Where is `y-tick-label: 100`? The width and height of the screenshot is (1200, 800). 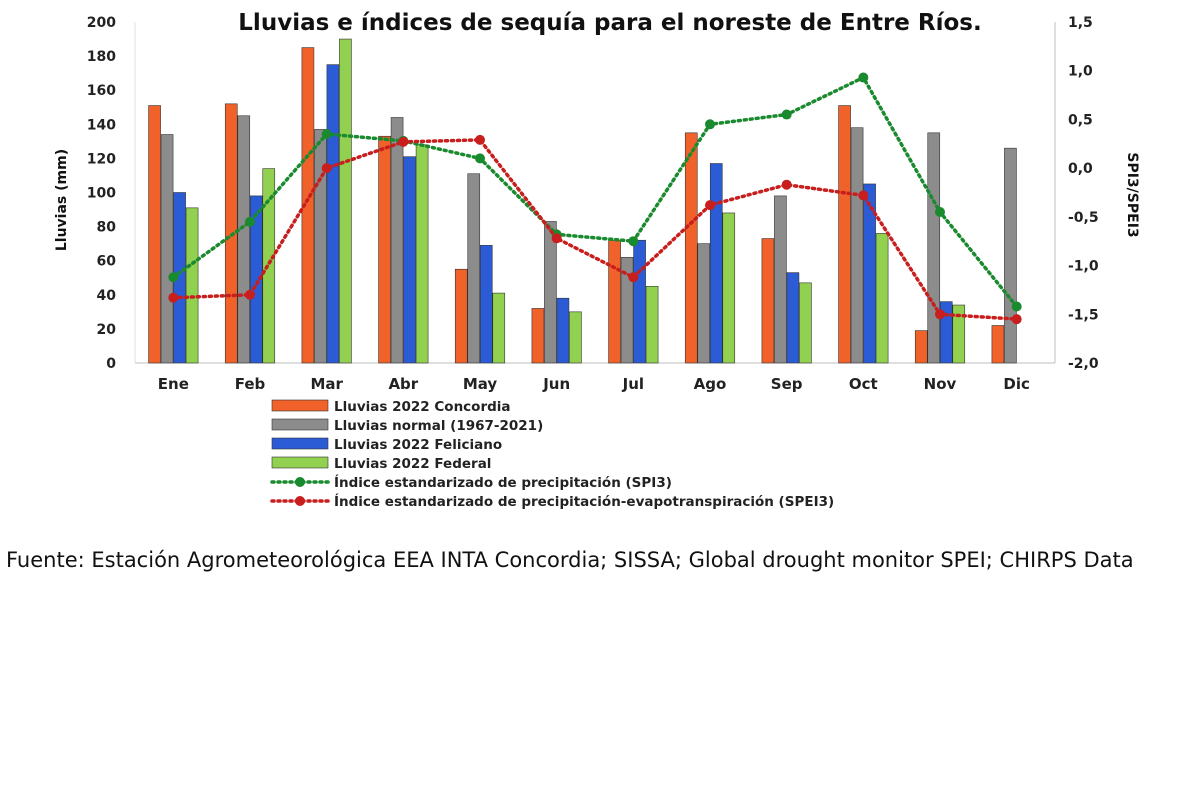
y-tick-label: 100 is located at coordinates (101, 194).